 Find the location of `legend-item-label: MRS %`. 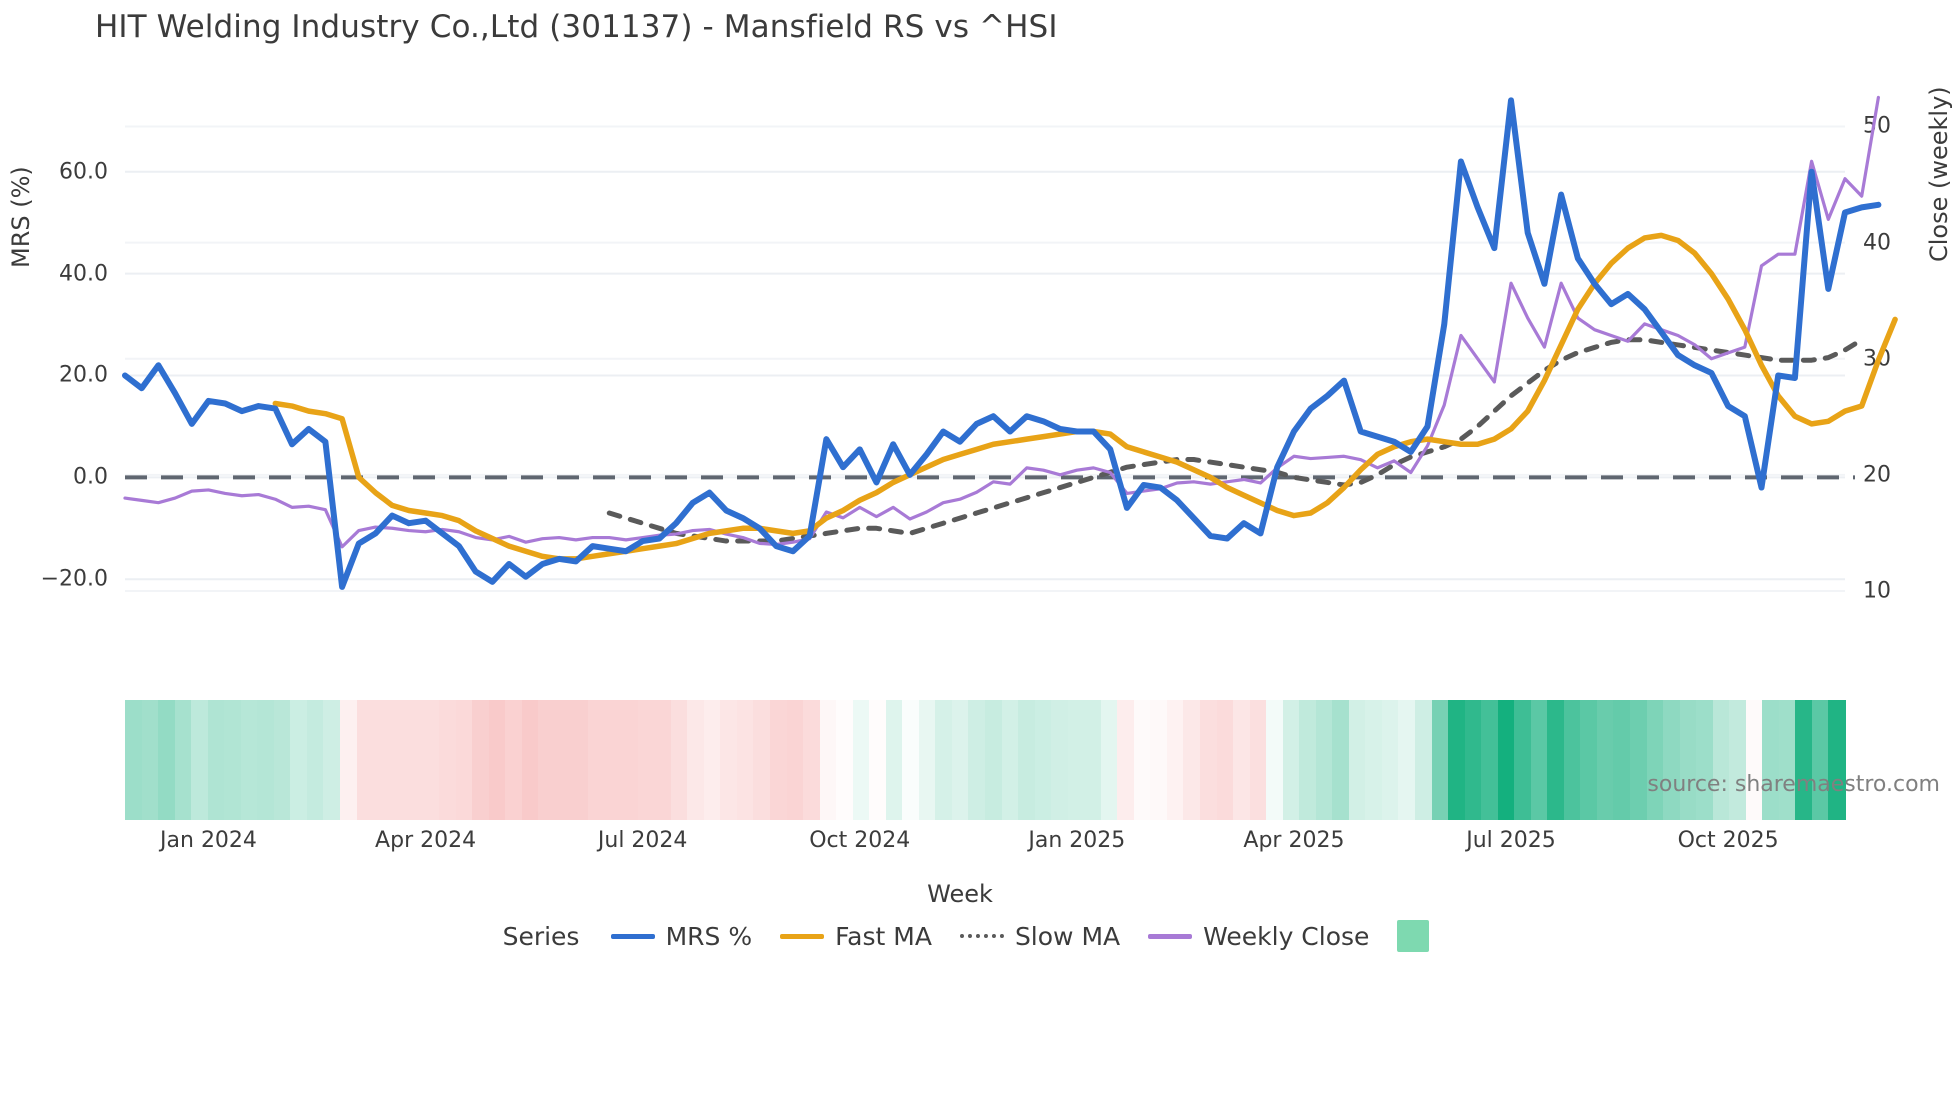

legend-item-label: MRS % is located at coordinates (709, 936).